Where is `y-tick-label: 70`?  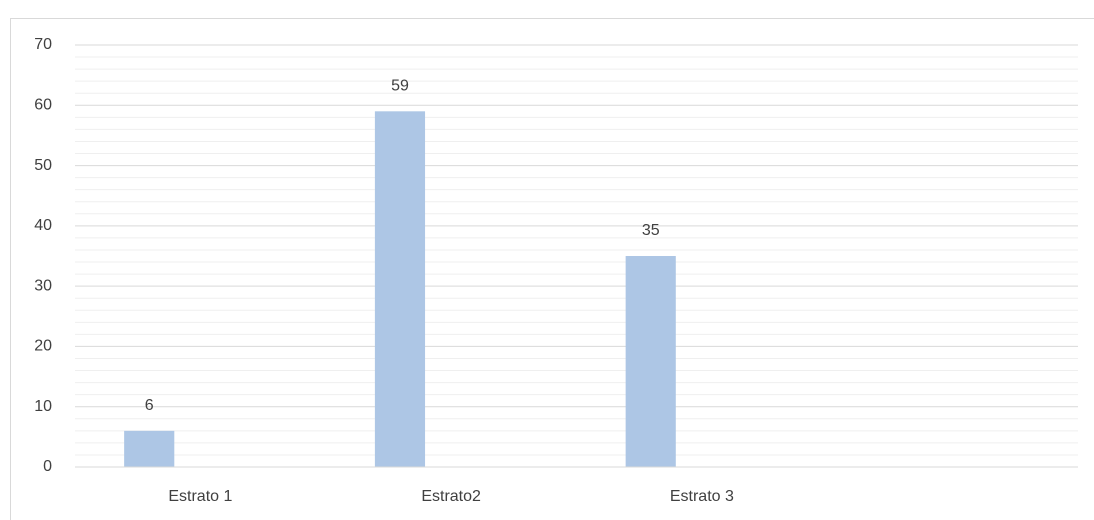
y-tick-label: 70 is located at coordinates (43, 44).